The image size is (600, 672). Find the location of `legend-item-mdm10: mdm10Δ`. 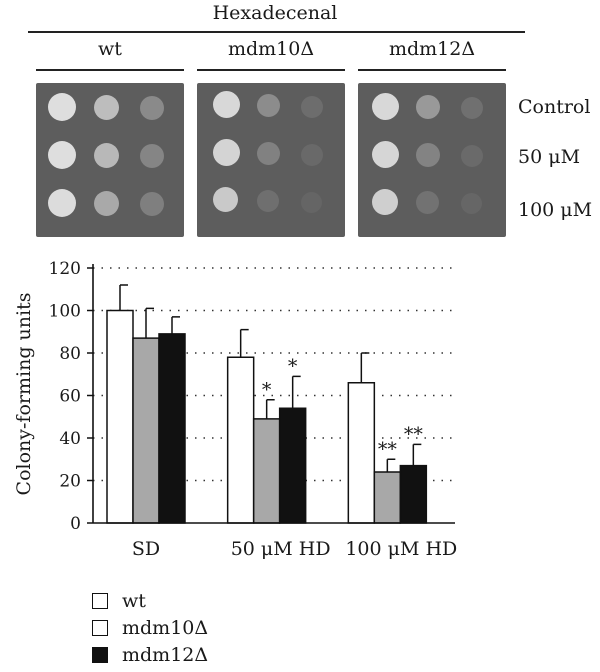

legend-item-mdm10: mdm10Δ is located at coordinates (150, 628).